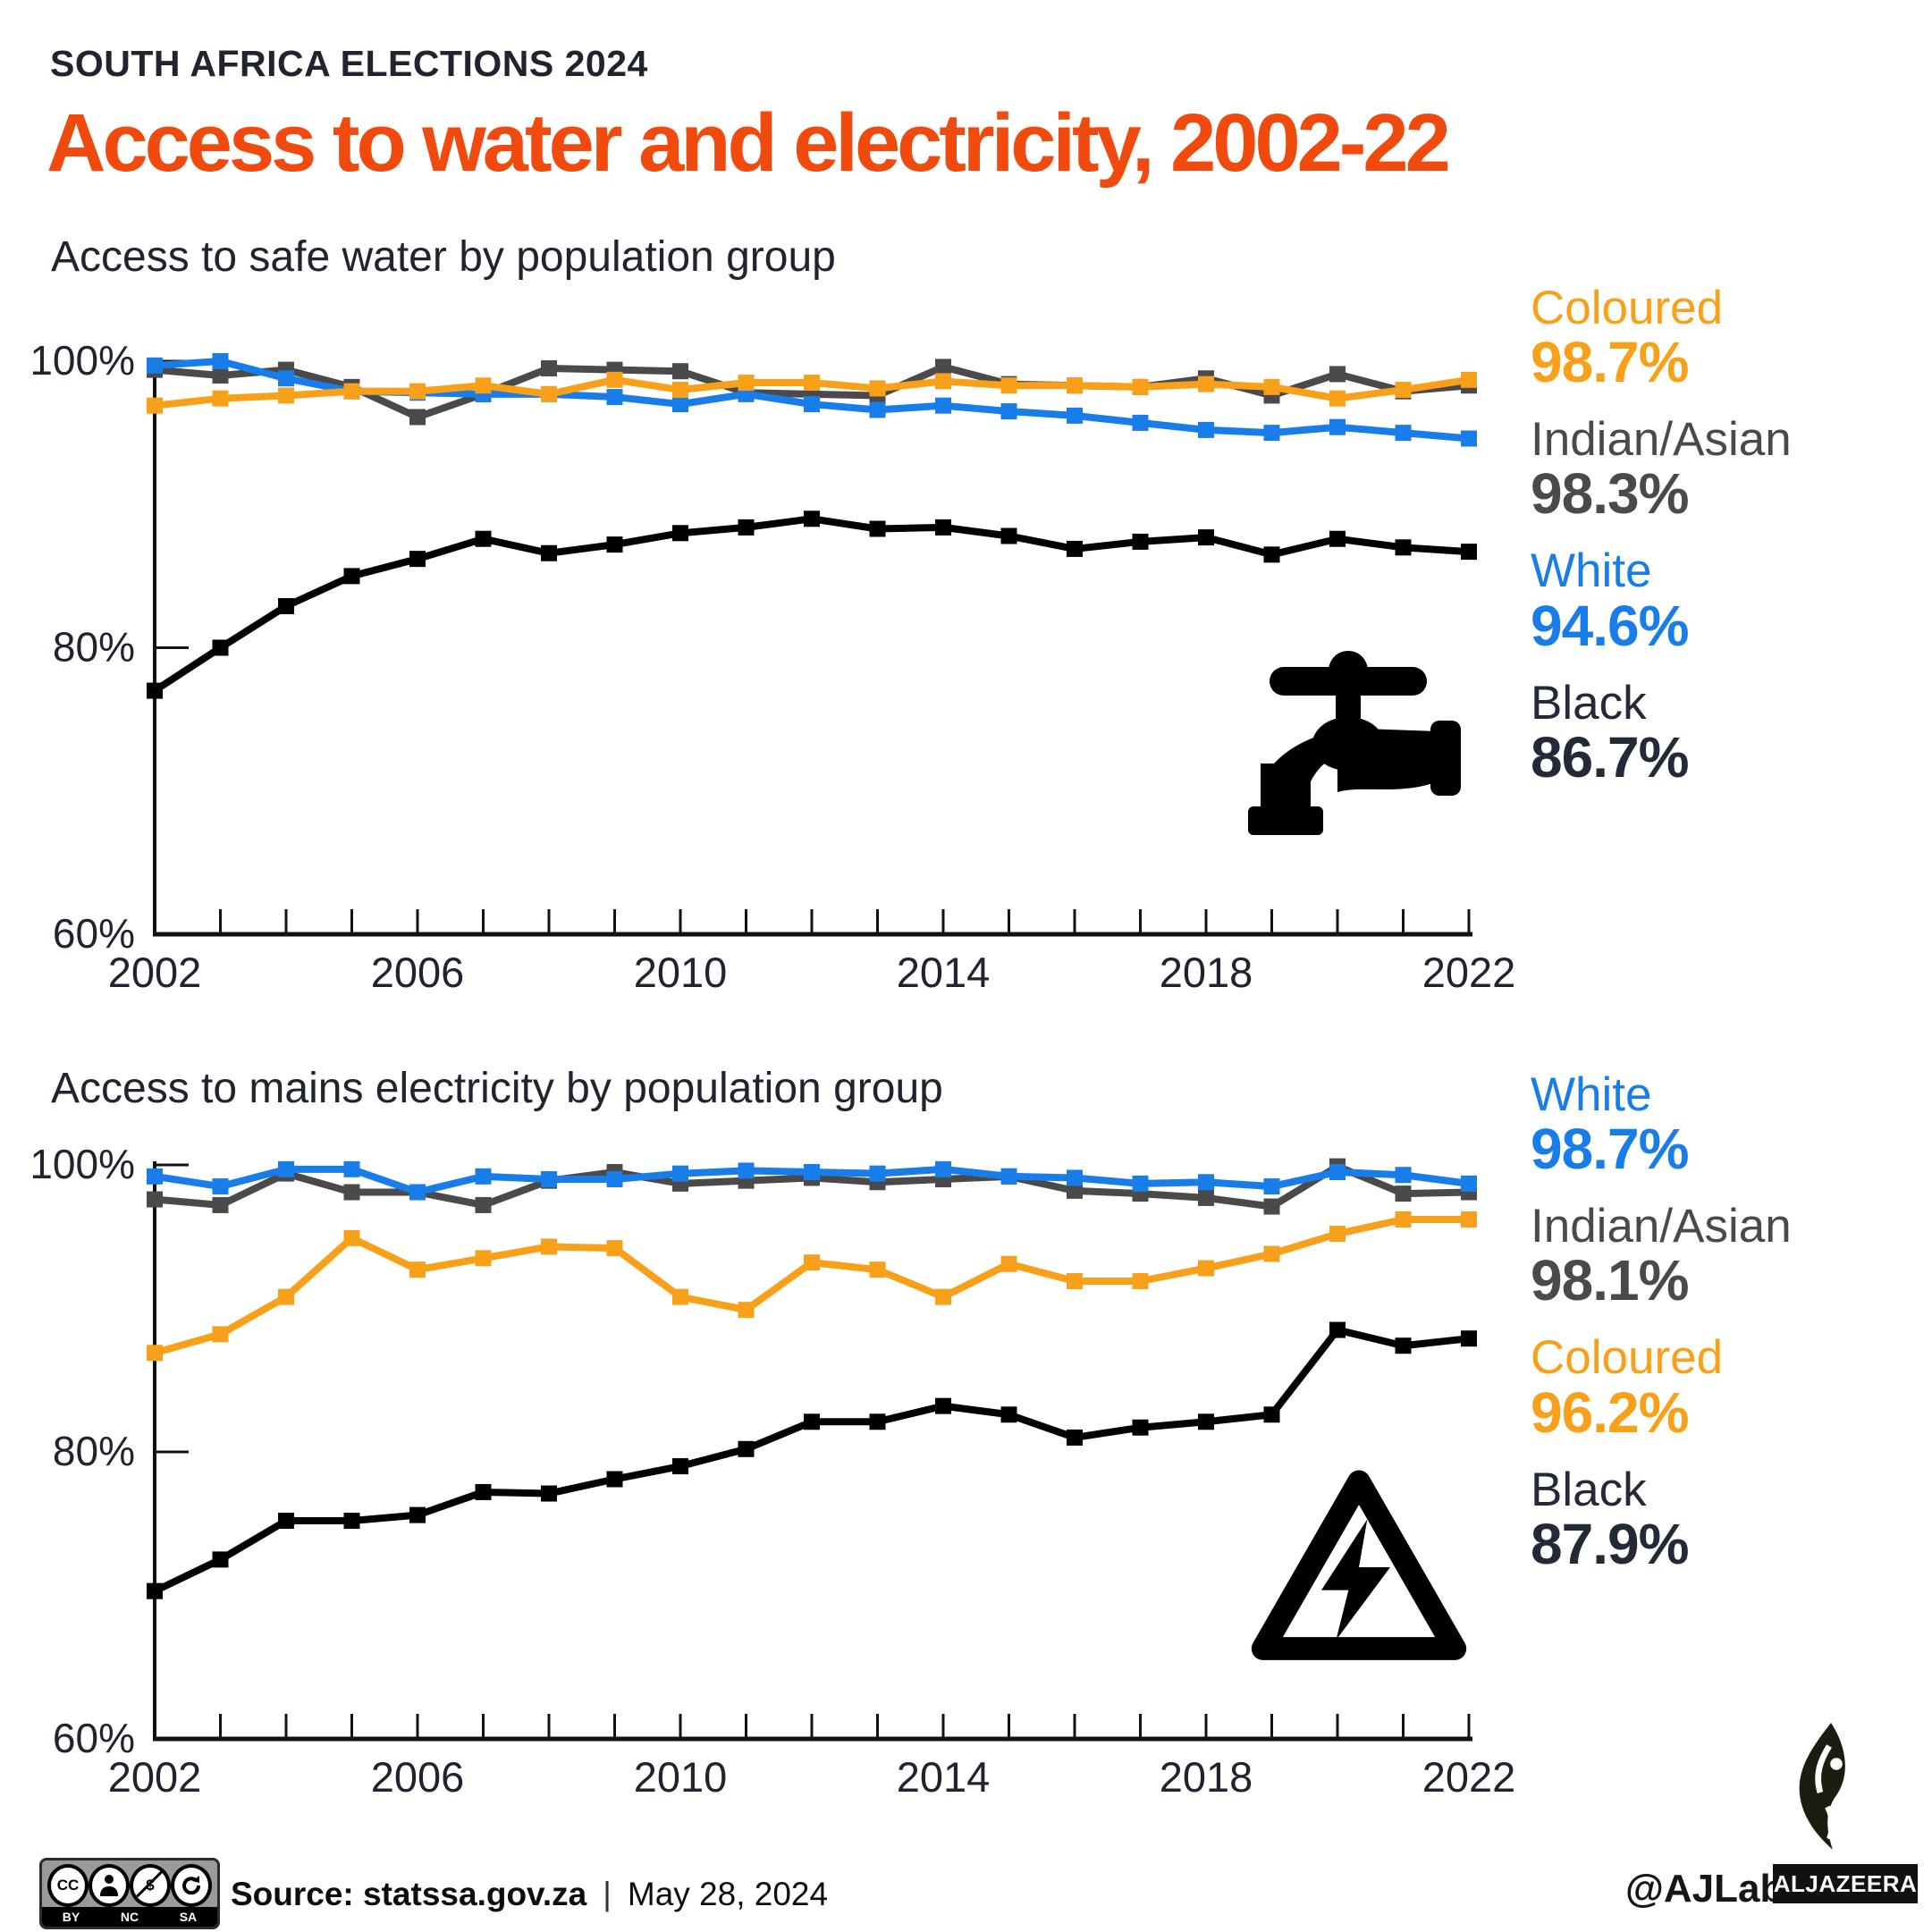  Describe the element at coordinates (1610, 1412) in the screenshot. I see `legend-value: 96.2%` at that location.